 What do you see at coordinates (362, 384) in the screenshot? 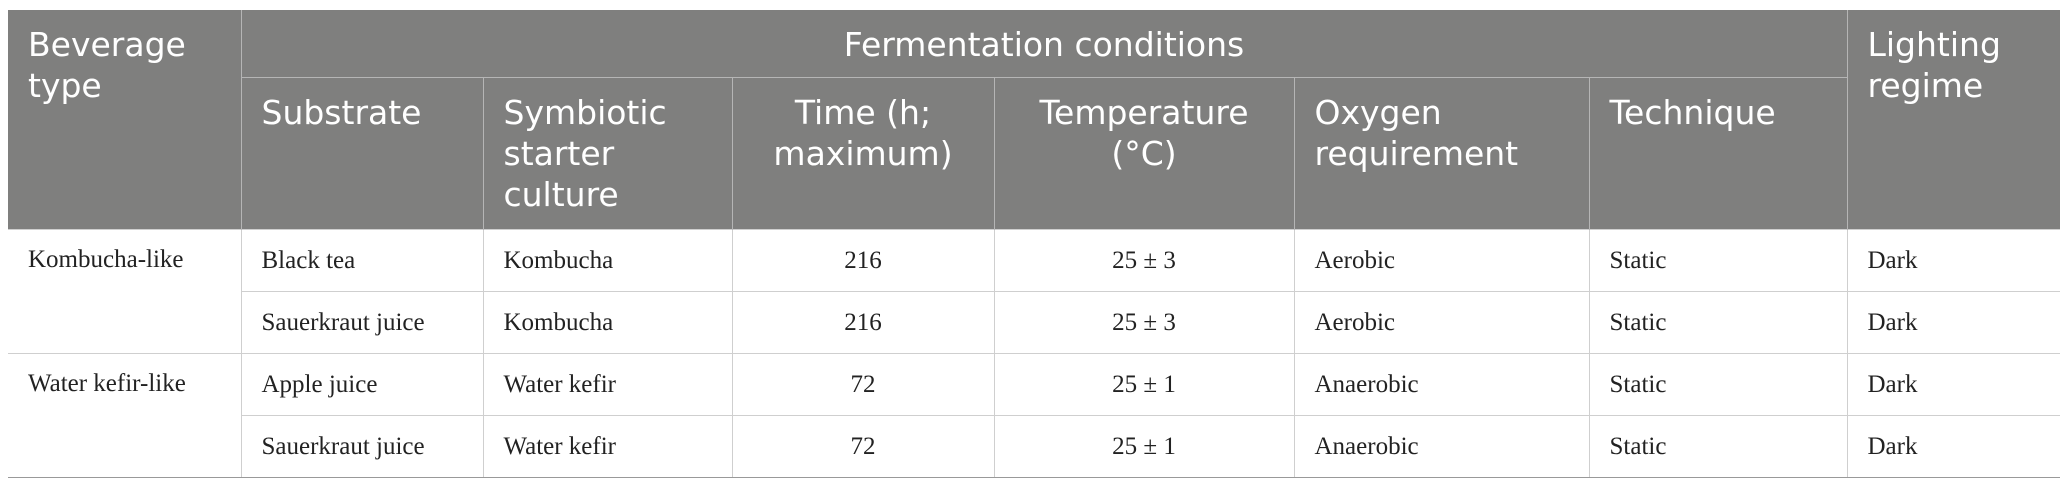
I see `body-cell: Apple juice` at bounding box center [362, 384].